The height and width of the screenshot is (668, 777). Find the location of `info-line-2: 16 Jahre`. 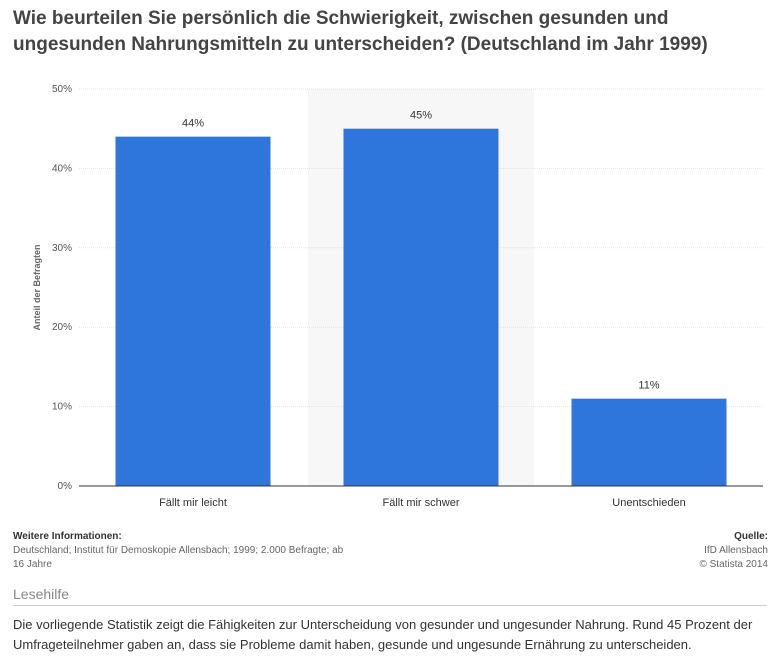

info-line-2: 16 Jahre is located at coordinates (32, 564).